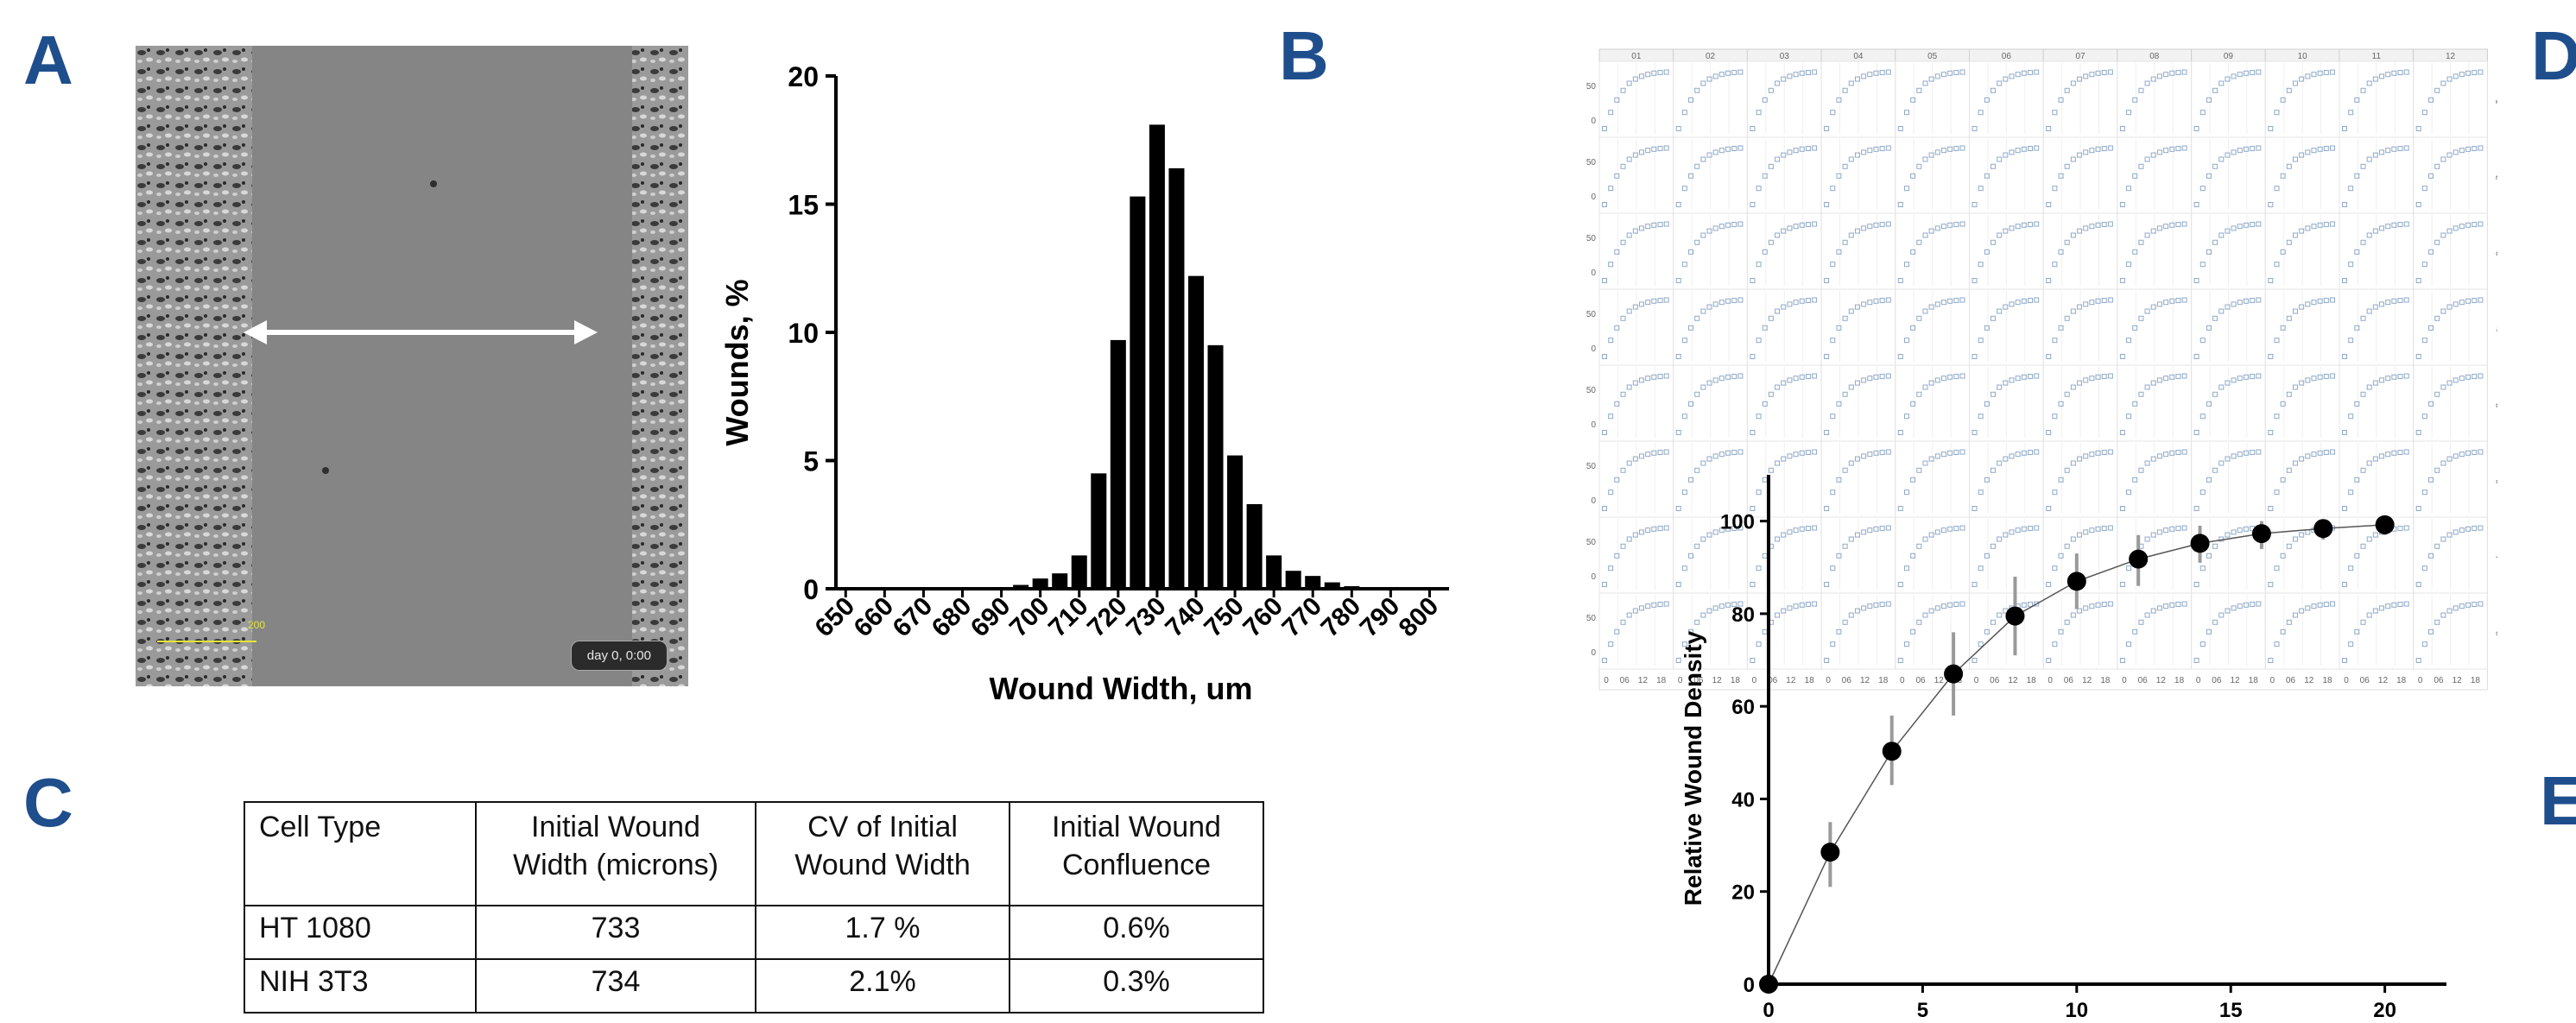  I want to click on grid-column-label: 02, so click(1711, 57).